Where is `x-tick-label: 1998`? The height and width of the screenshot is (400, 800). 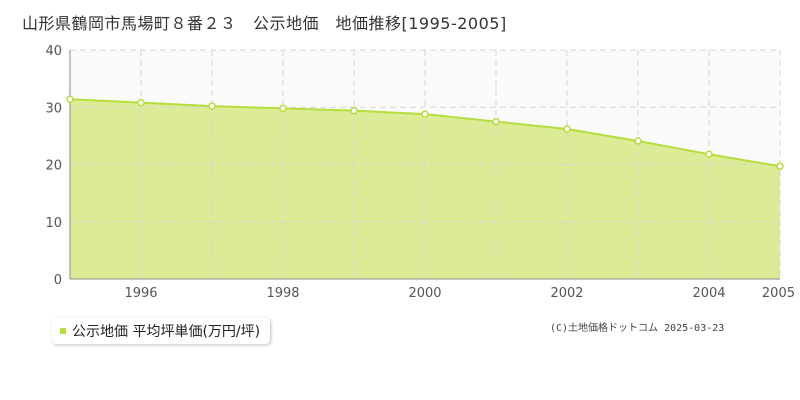 x-tick-label: 1998 is located at coordinates (282, 293).